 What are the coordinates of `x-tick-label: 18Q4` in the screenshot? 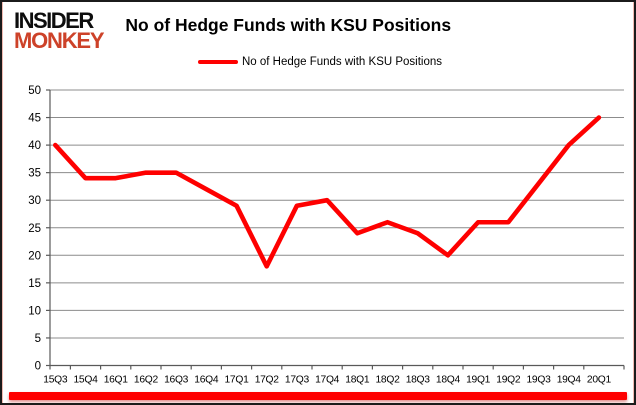 It's located at (448, 380).